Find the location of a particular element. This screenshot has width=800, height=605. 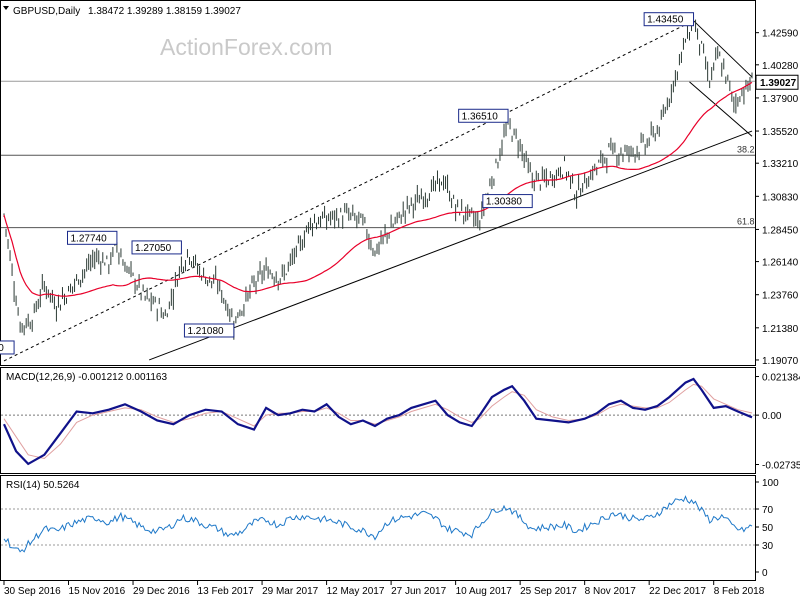

macd-signal-line is located at coordinates (378, 421).